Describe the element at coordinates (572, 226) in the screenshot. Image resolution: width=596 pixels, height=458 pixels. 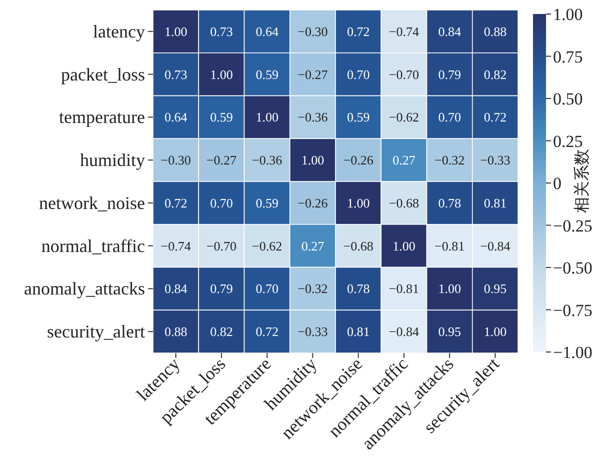
I see `color-bar-label: −0.25` at that location.